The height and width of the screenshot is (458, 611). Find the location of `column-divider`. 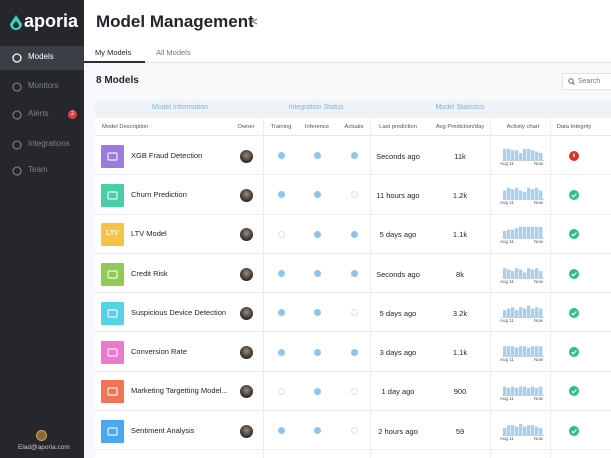

column-divider is located at coordinates (550, 288).